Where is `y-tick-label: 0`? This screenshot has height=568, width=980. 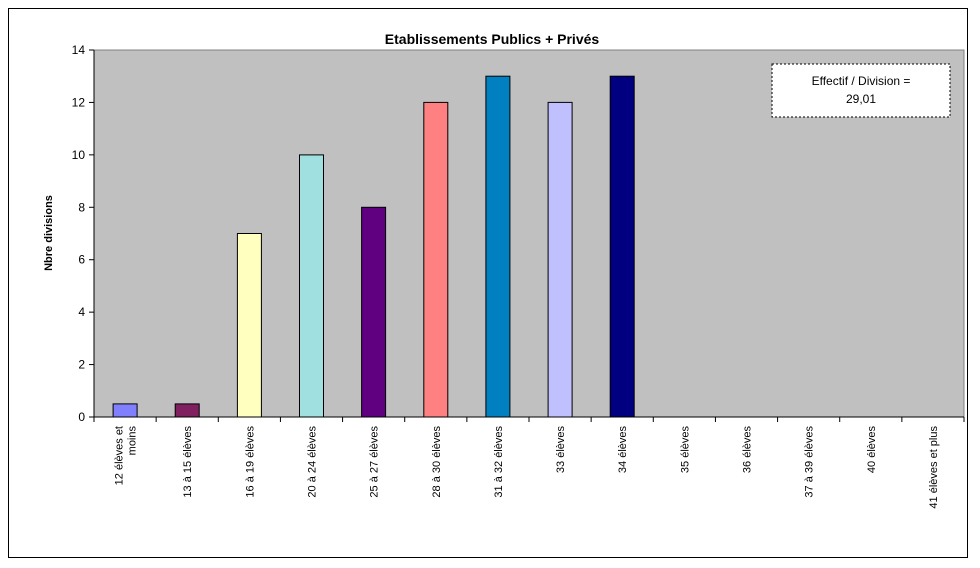
y-tick-label: 0 is located at coordinates (81, 417).